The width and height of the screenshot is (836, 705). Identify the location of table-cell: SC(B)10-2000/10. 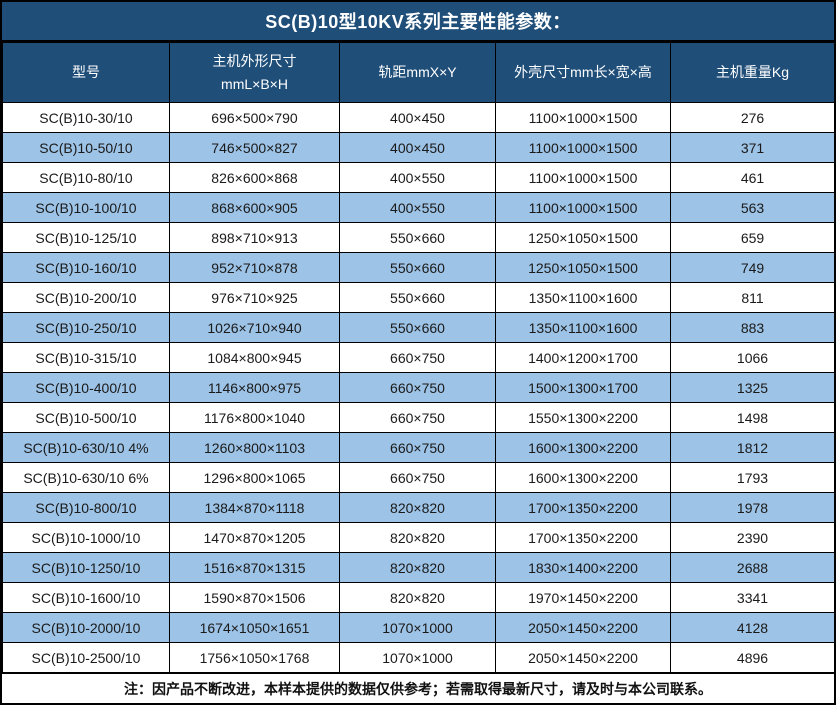
(86, 627).